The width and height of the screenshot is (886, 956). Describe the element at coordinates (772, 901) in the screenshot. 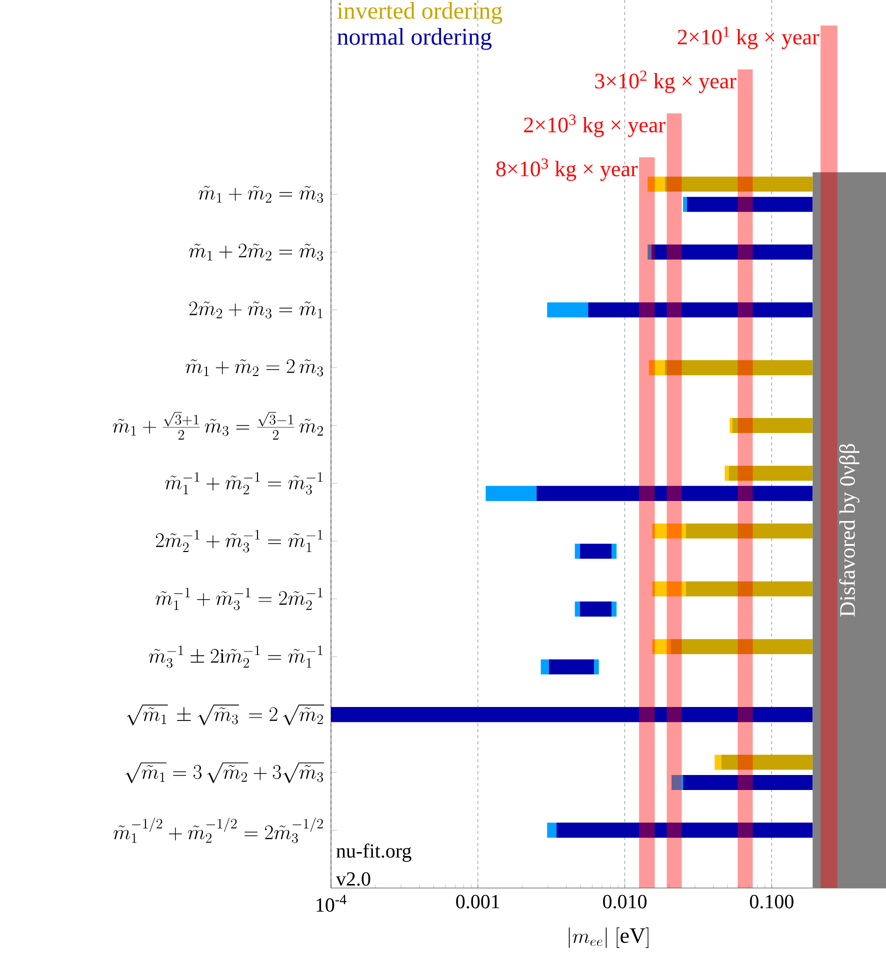

I see `x-tick-label: 0.100` at that location.